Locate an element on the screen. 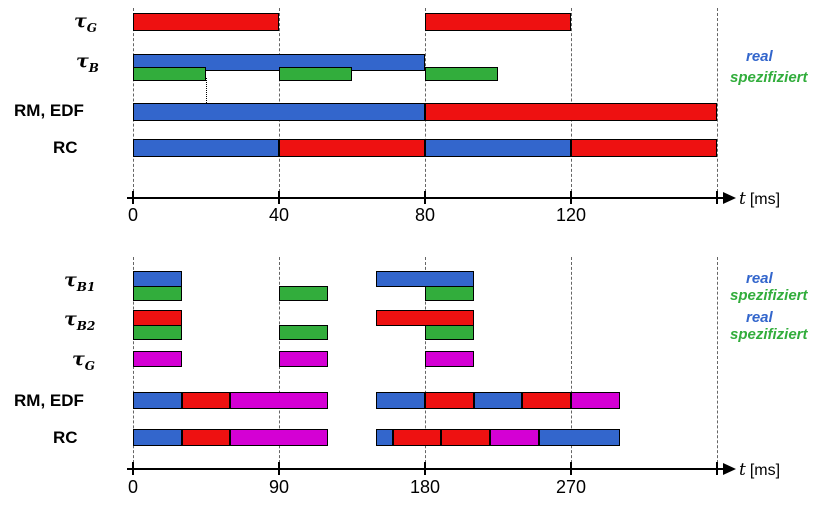 The image size is (835, 513). row-label-rm-edf-2: RM, EDF is located at coordinates (49, 400).